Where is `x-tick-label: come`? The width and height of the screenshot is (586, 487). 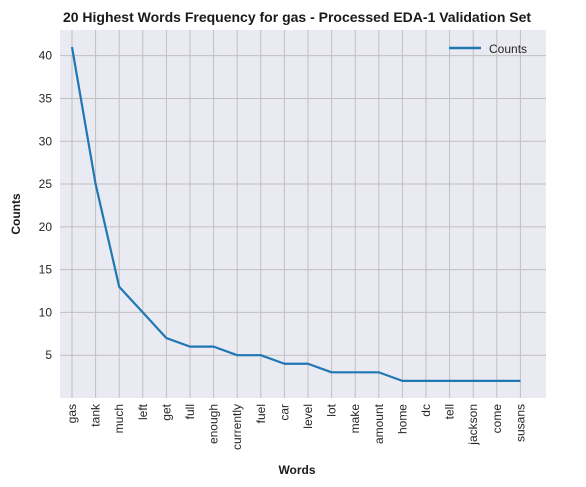
x-tick-label: come is located at coordinates (497, 419).